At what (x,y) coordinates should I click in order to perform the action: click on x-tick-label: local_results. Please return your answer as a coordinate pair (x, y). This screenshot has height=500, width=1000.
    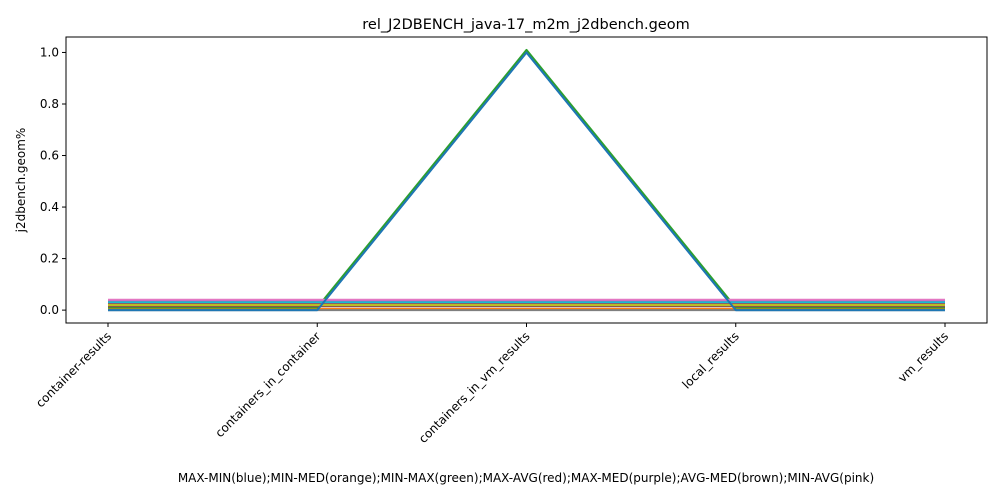
    Looking at the image, I should click on (711, 360).